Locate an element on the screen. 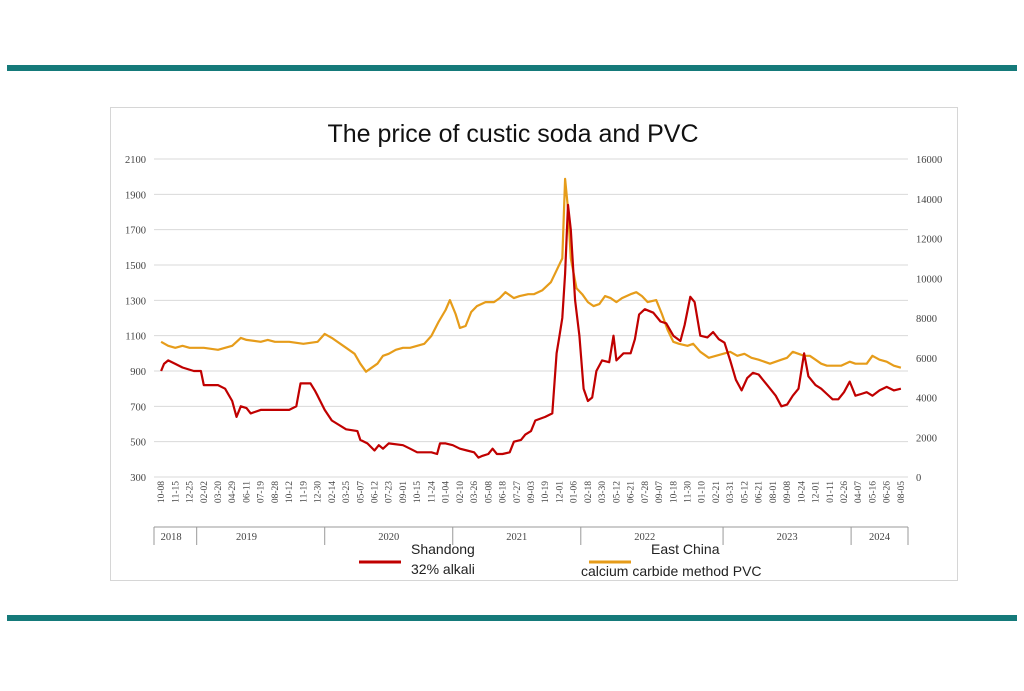 This screenshot has height=691, width=1024. year-label: 2023 is located at coordinates (787, 537).